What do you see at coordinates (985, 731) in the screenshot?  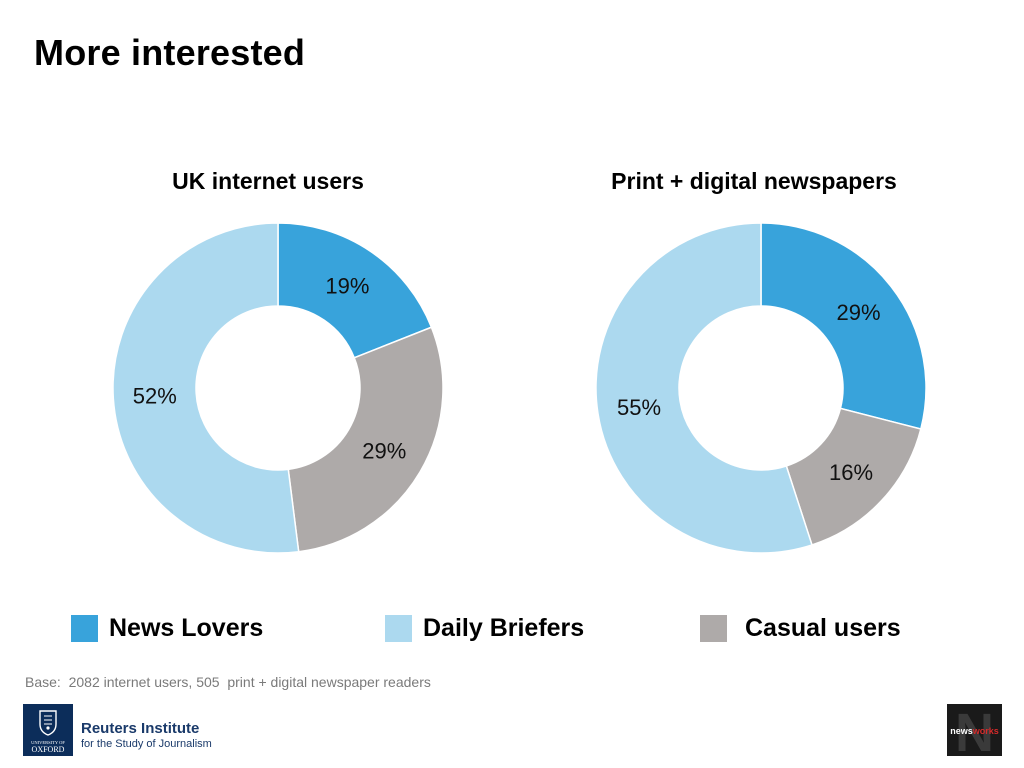 I see `newsworks-wordmark-suffix: works` at bounding box center [985, 731].